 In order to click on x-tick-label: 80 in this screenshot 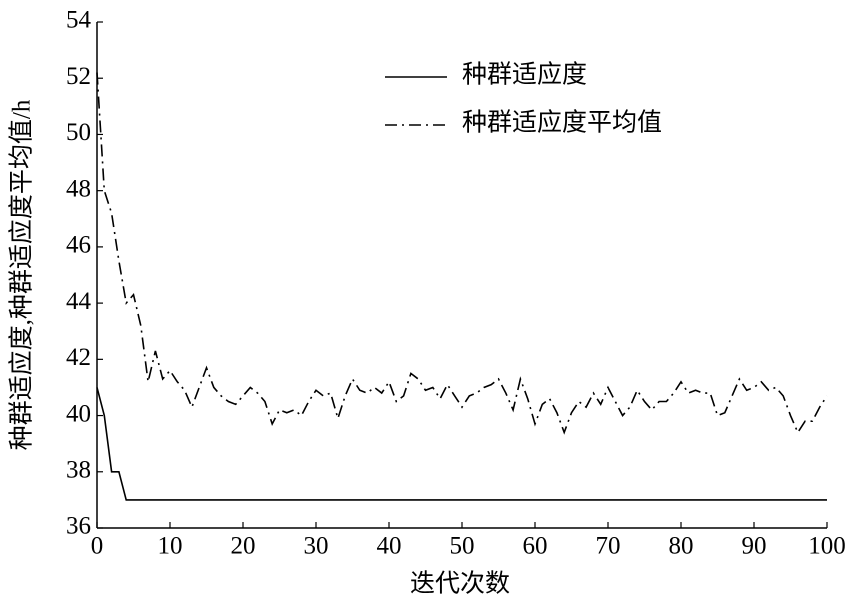, I will do `click(681, 546)`.